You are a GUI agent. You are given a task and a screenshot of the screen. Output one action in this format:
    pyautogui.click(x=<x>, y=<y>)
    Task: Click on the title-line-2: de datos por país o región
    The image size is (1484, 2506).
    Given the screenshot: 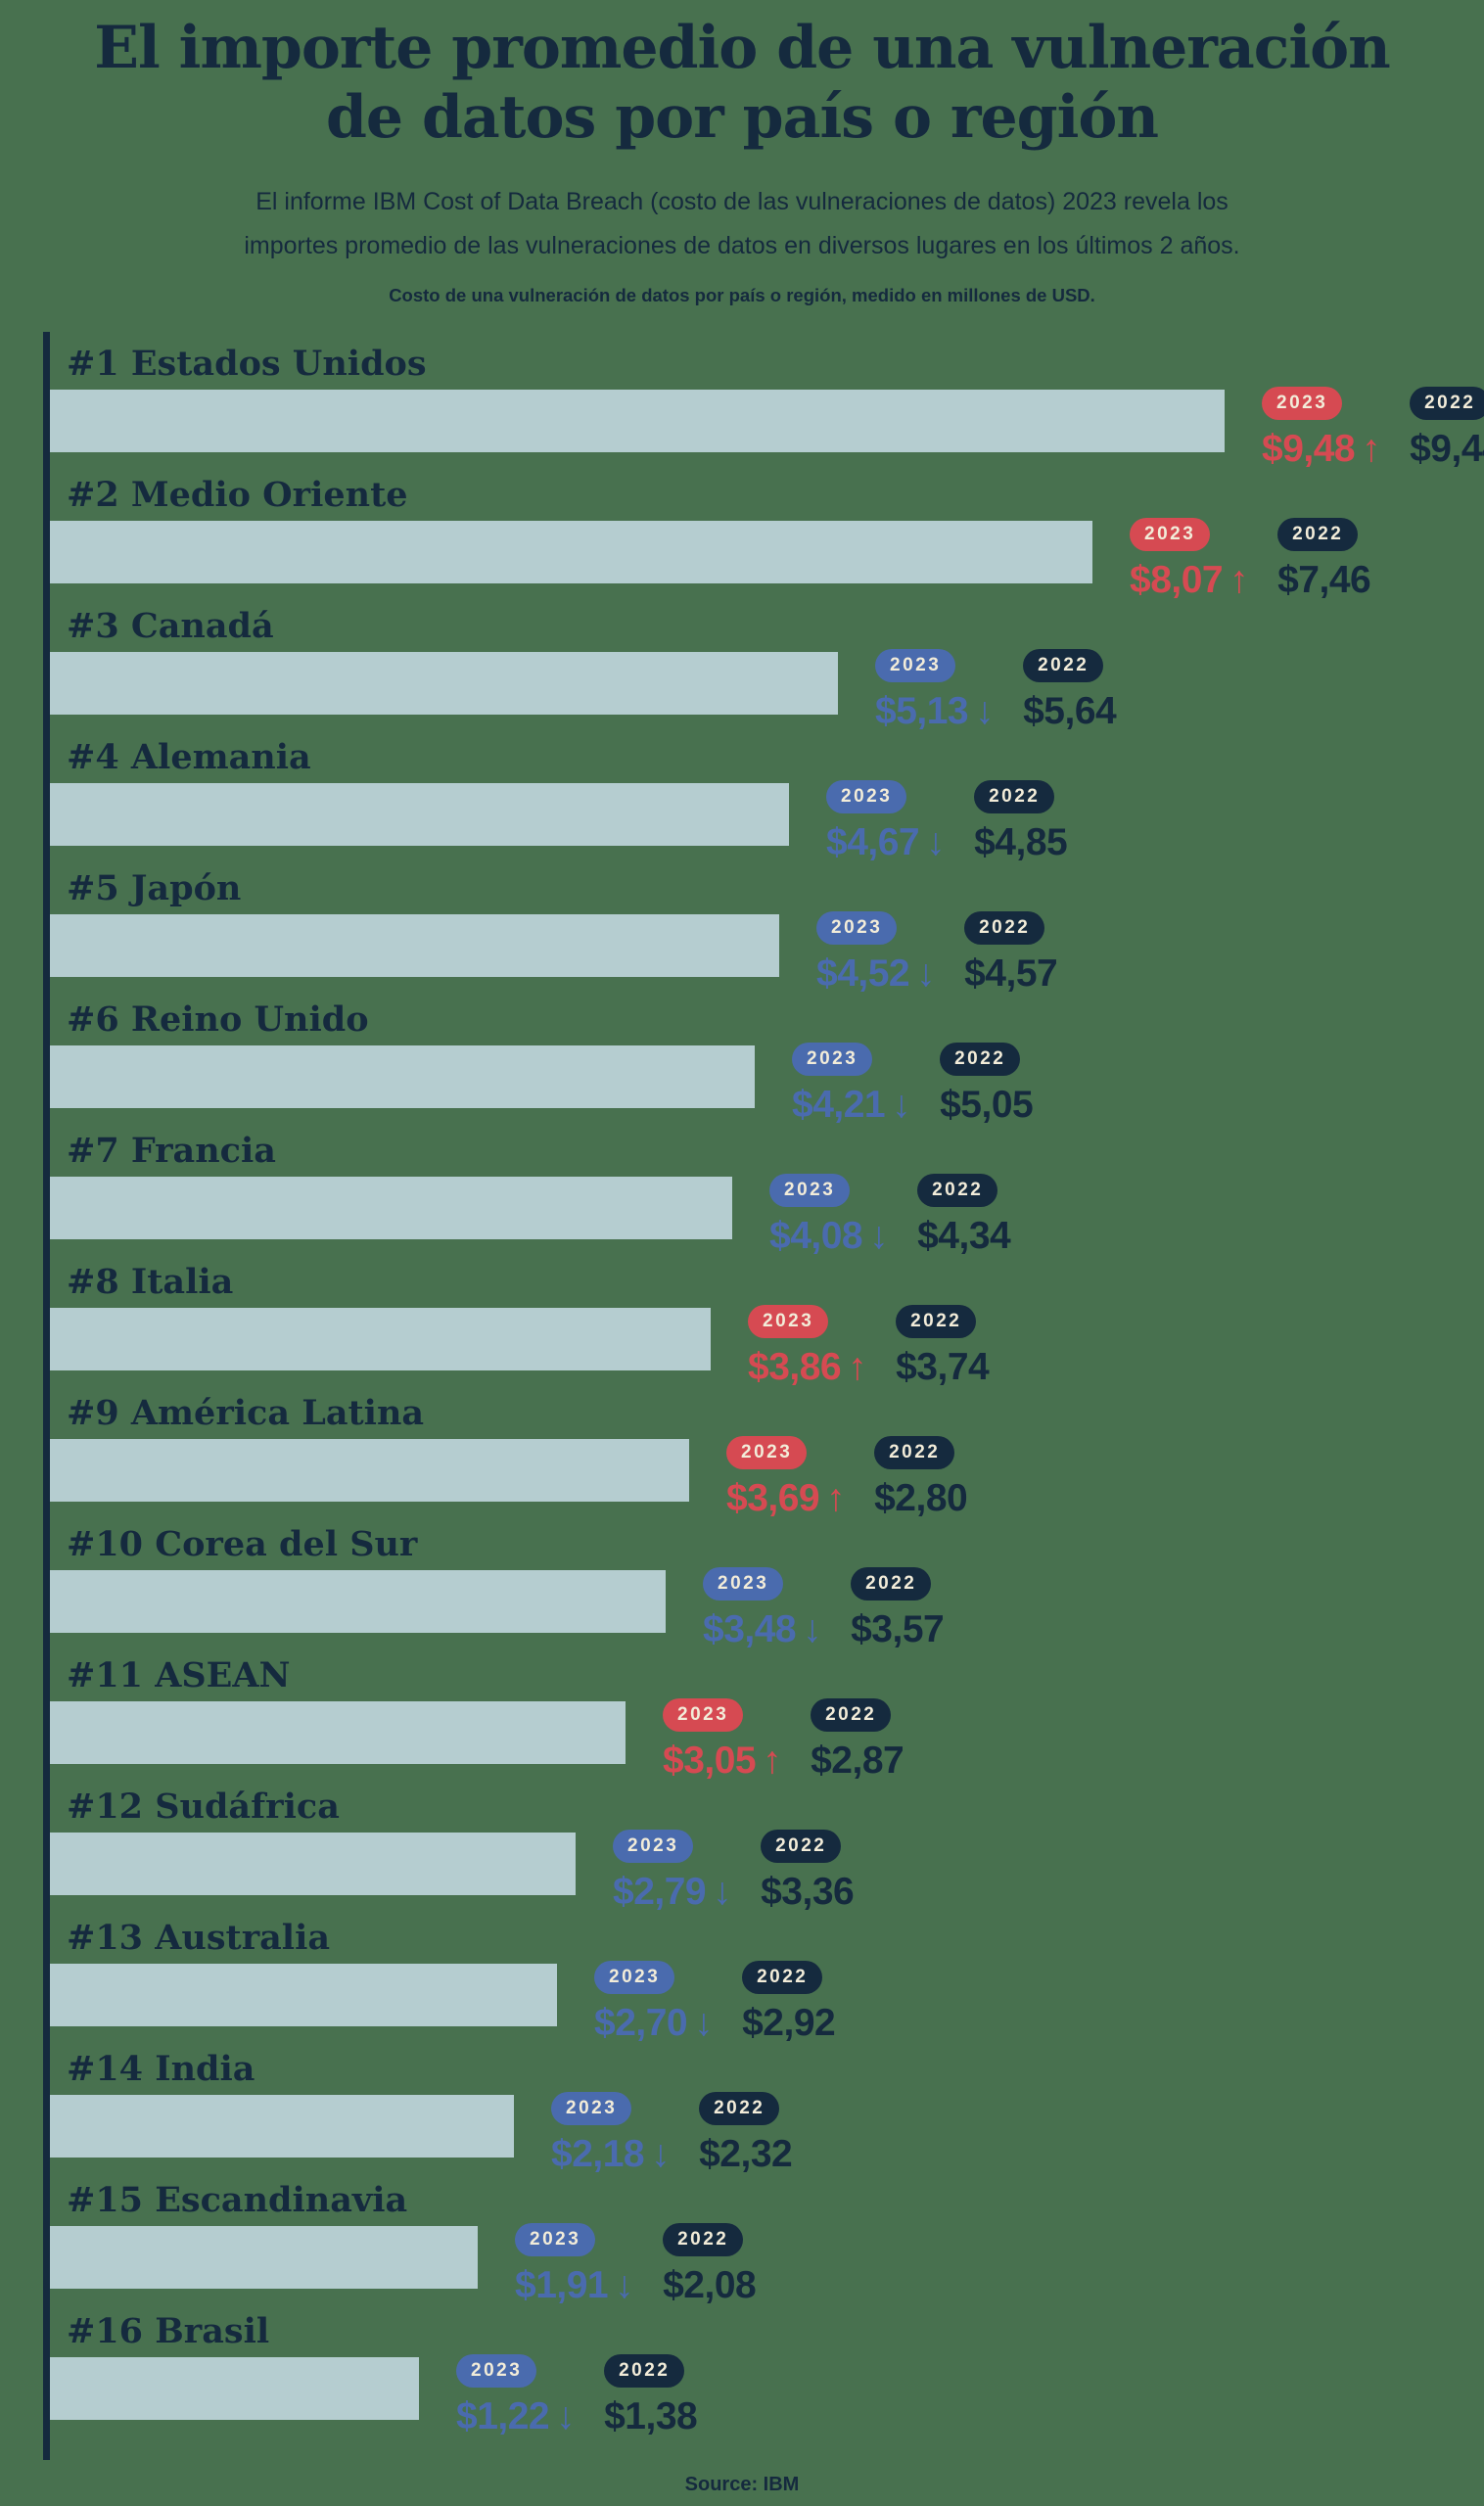 What is the action you would take?
    pyautogui.click(x=742, y=117)
    